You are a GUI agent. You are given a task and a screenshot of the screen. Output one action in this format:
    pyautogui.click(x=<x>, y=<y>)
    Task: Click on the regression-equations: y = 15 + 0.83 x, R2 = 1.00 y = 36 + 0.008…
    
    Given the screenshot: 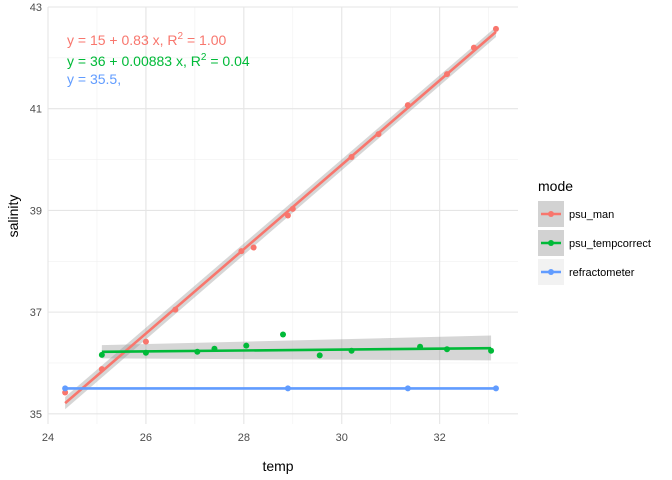 What is the action you would take?
    pyautogui.click(x=158, y=59)
    